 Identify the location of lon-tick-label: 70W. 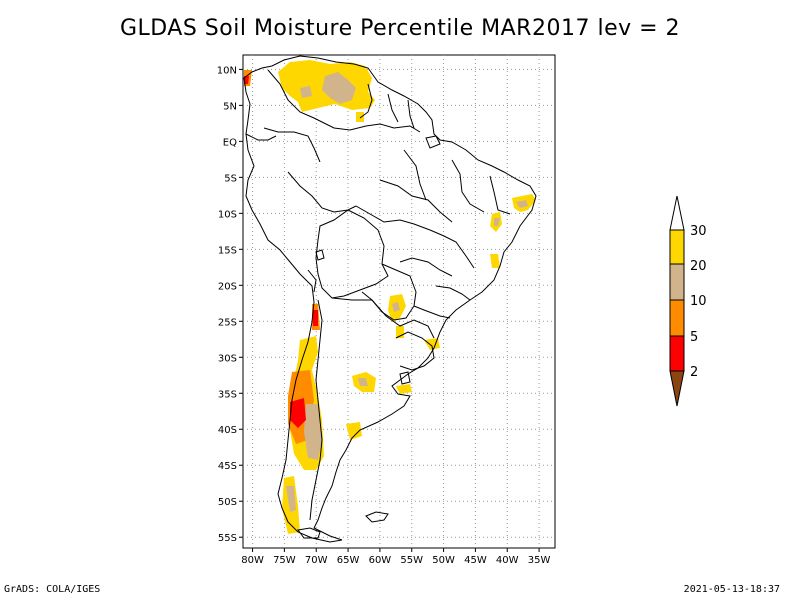
(316, 560).